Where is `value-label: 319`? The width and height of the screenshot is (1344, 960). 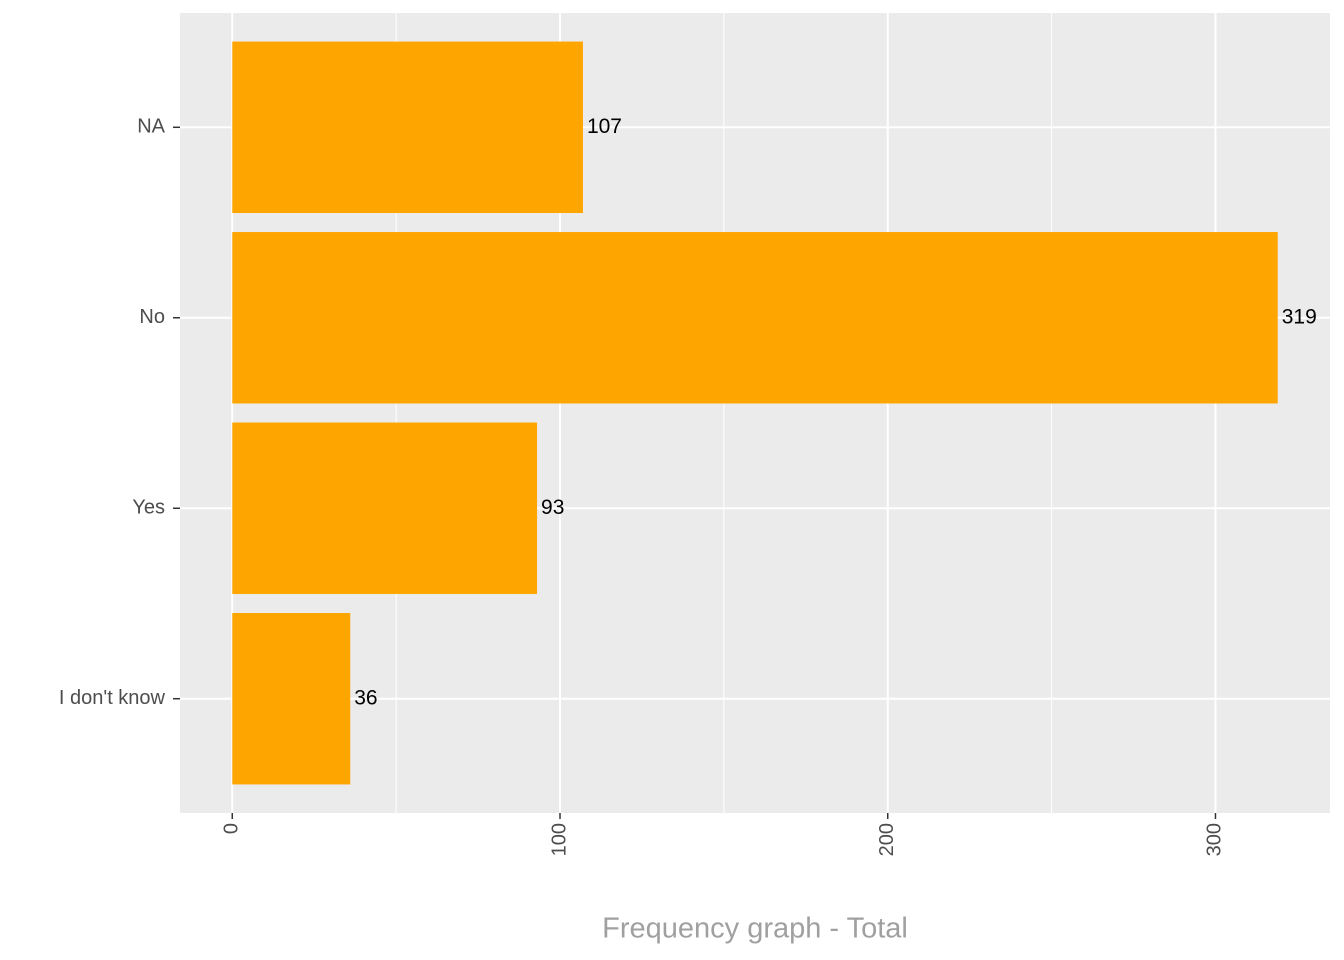
value-label: 319 is located at coordinates (1299, 316).